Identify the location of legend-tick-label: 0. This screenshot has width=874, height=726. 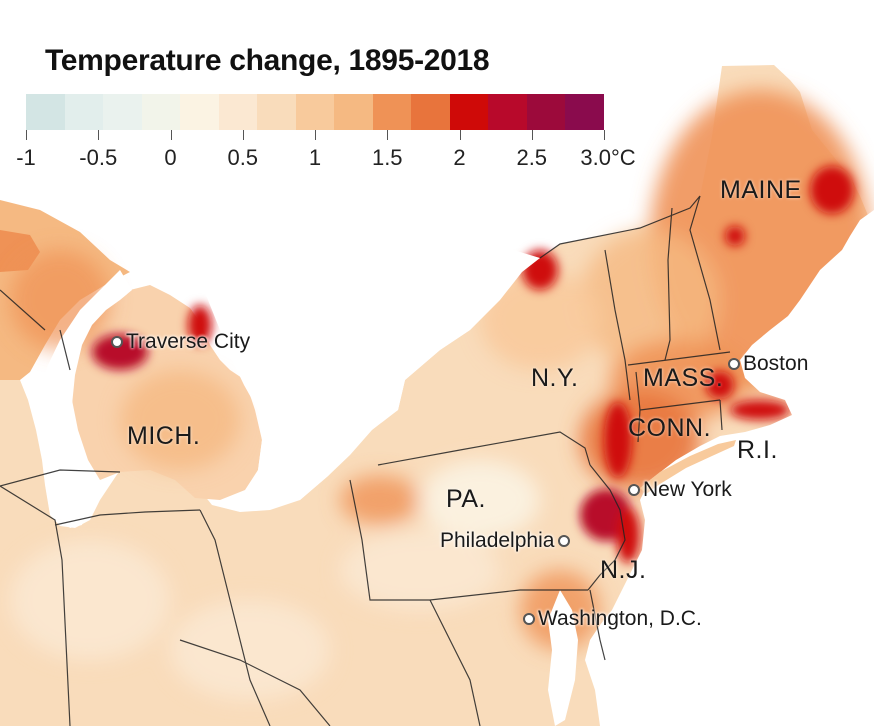
(170, 157).